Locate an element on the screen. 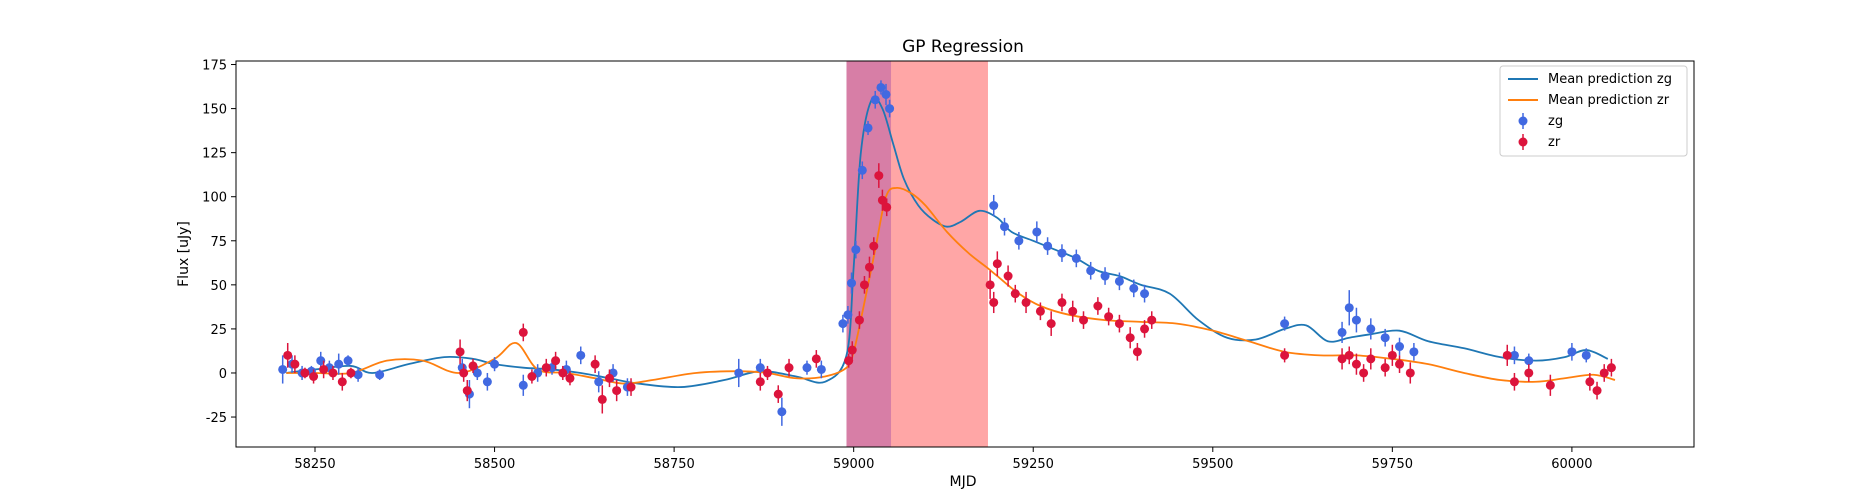  y-tick-label: -25 is located at coordinates (216, 418).